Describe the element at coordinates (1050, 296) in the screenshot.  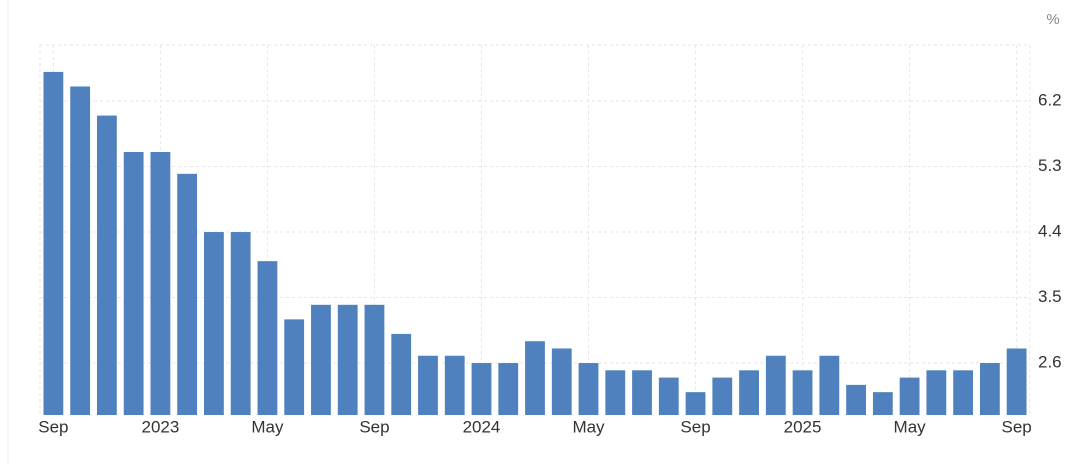
I see `y-tick-label: 3.5` at that location.